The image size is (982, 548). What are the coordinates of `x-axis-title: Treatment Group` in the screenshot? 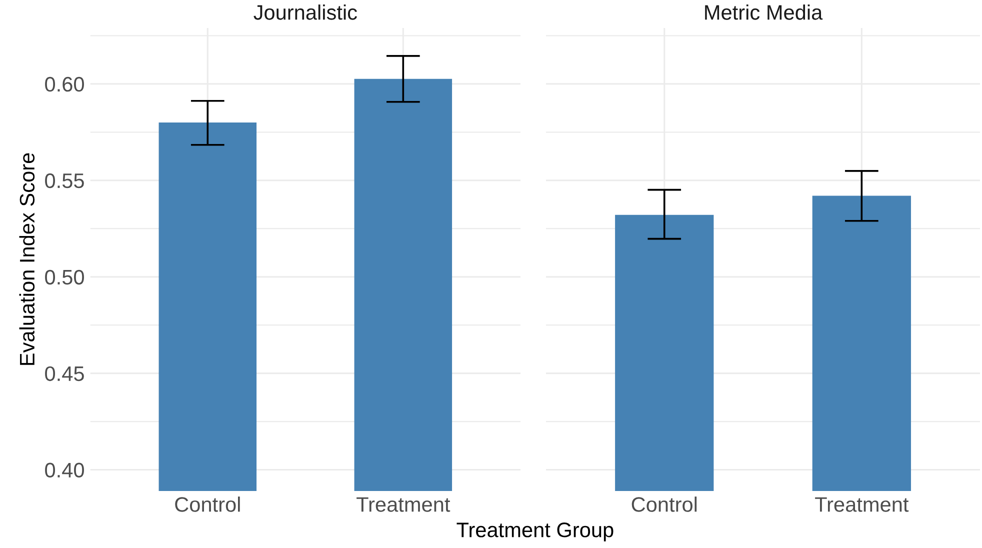 It's located at (535, 532).